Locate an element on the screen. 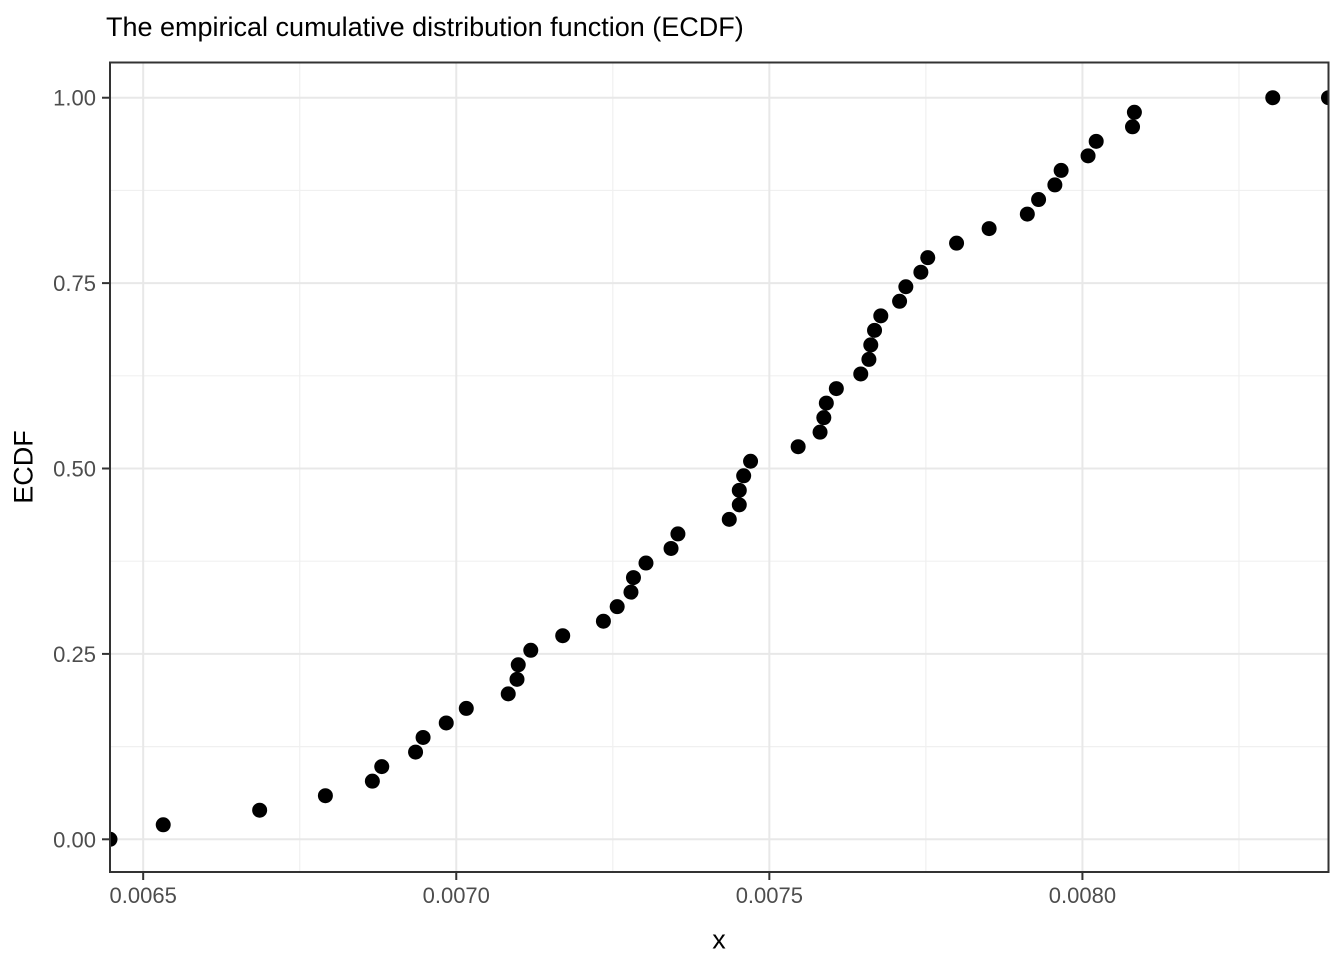 This screenshot has height=960, width=1344. x-axis-title: x is located at coordinates (719, 939).